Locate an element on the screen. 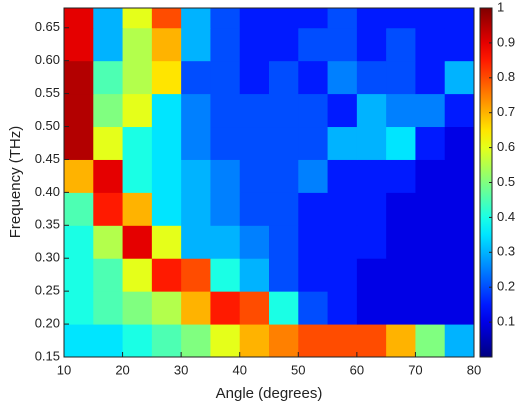 The height and width of the screenshot is (407, 526). y-tick-label: 0.35 is located at coordinates (47, 224).